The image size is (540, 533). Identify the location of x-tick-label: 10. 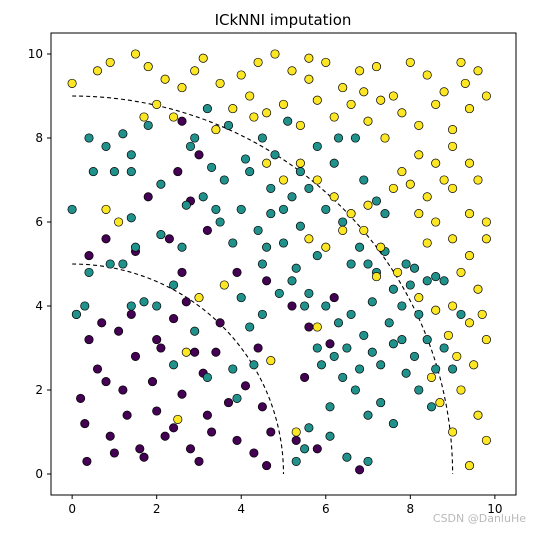
(494, 509).